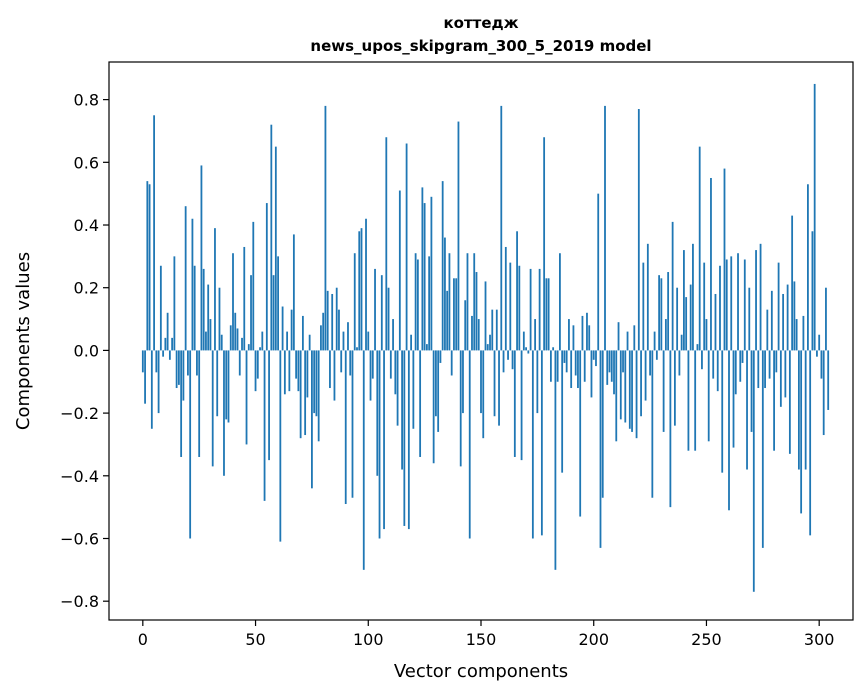  What do you see at coordinates (86, 225) in the screenshot?
I see `y-tick-label: 0.4` at bounding box center [86, 225].